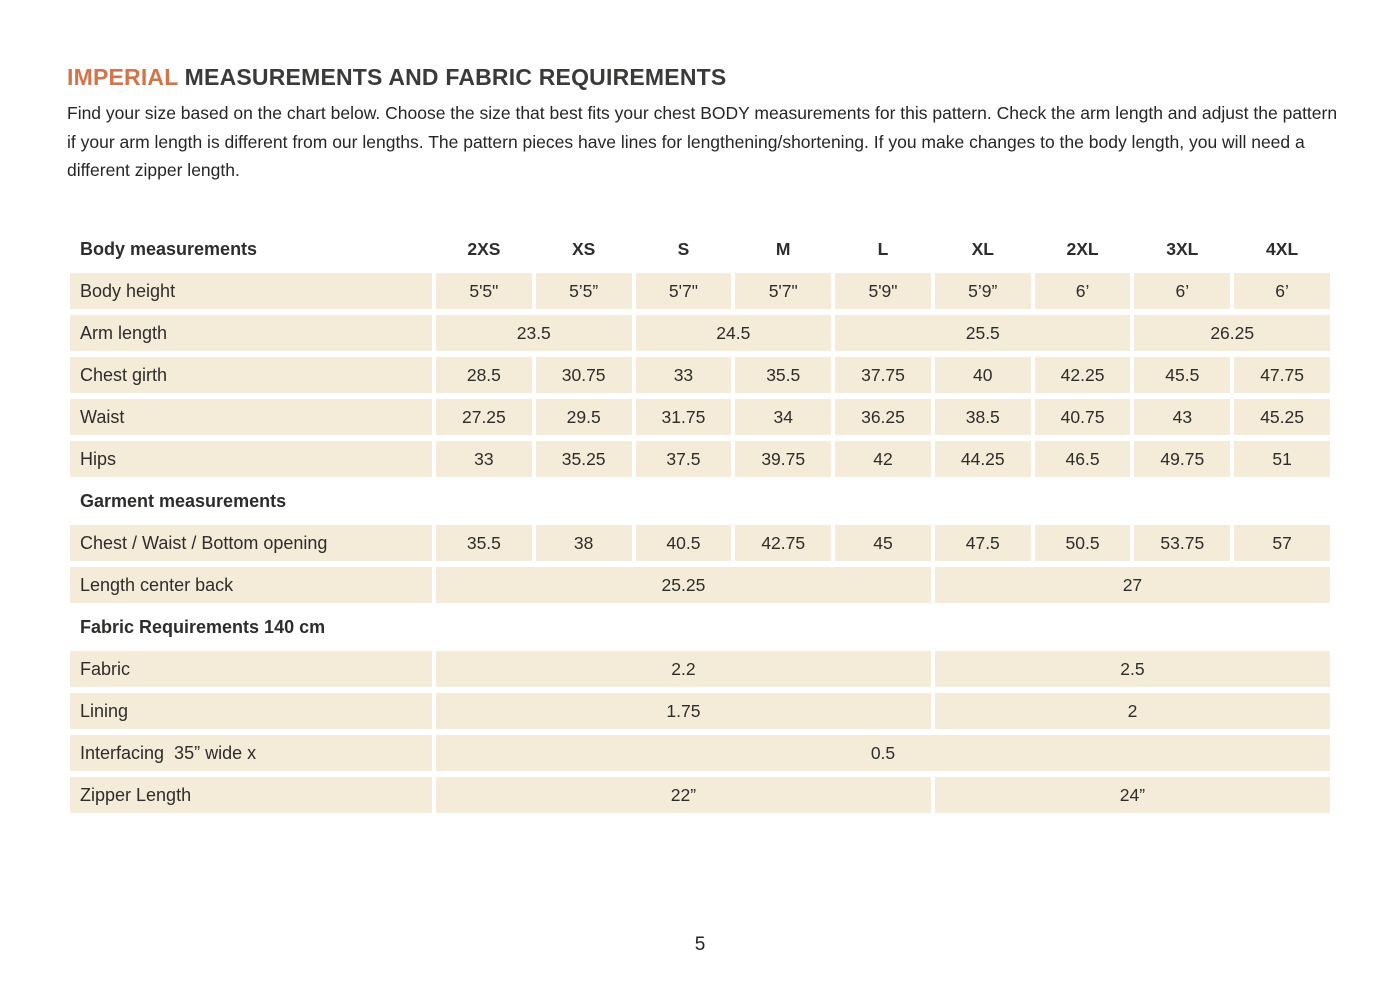 Image resolution: width=1400 pixels, height=987 pixels. What do you see at coordinates (484, 417) in the screenshot?
I see `value-cell: 27.25` at bounding box center [484, 417].